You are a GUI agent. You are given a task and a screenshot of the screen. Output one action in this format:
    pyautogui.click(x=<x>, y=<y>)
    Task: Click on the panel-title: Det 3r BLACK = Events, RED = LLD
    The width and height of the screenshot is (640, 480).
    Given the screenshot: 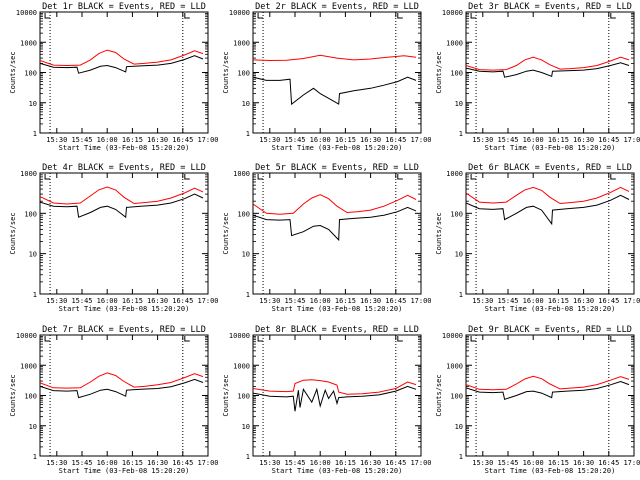 What is the action you would take?
    pyautogui.click(x=550, y=7)
    